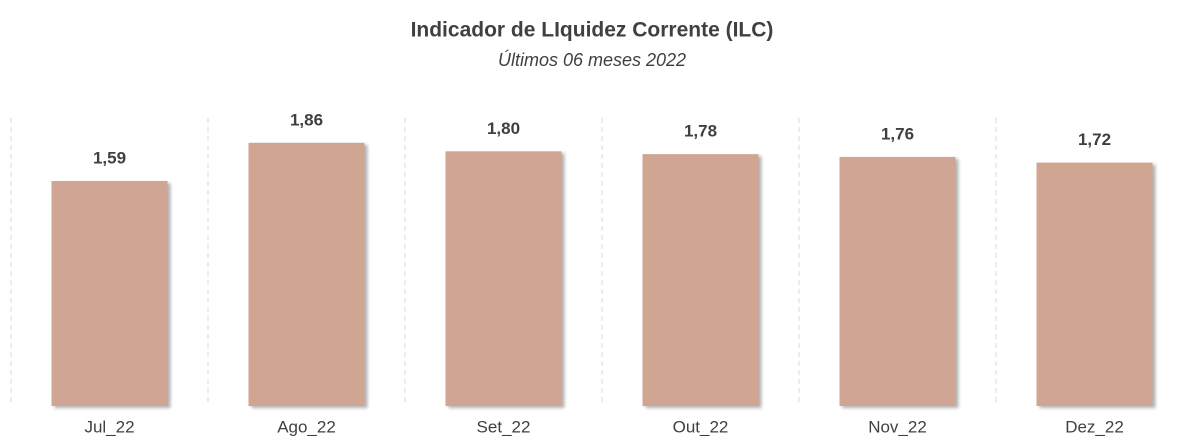 The image size is (1184, 439). What do you see at coordinates (1094, 139) in the screenshot?
I see `value-label: 1,72` at bounding box center [1094, 139].